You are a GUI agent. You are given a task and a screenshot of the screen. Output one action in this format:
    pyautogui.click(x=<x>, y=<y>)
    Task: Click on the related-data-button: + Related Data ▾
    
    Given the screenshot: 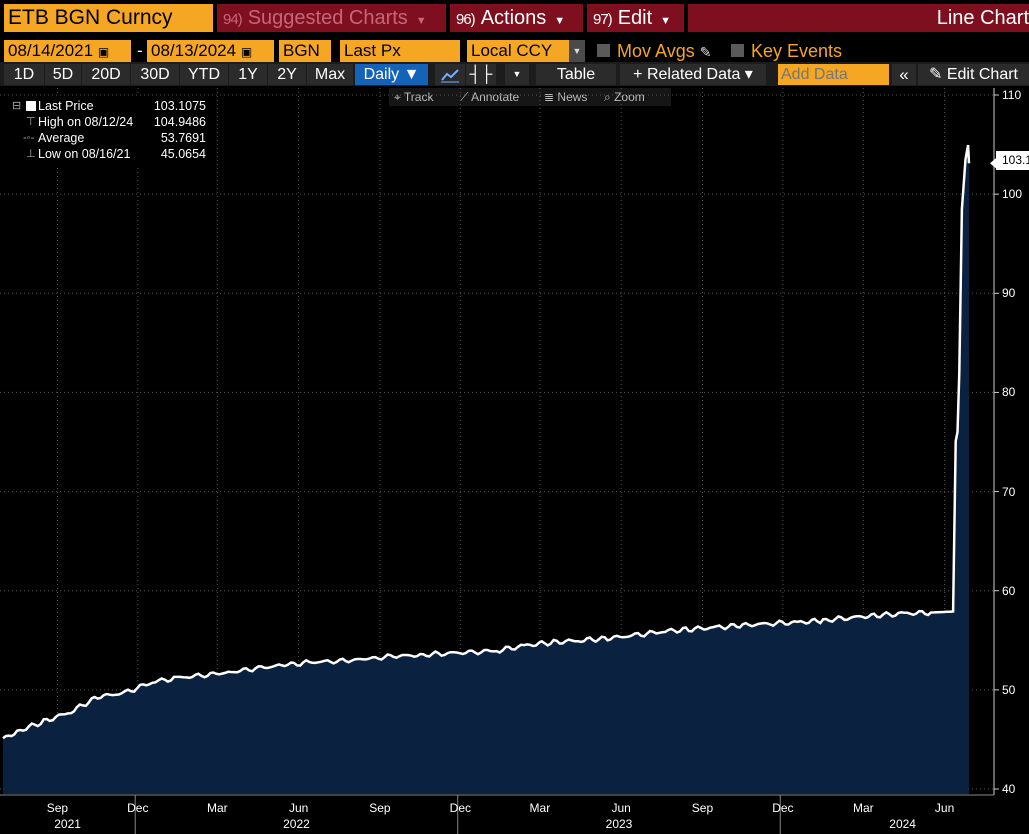 What is the action you would take?
    pyautogui.click(x=693, y=74)
    